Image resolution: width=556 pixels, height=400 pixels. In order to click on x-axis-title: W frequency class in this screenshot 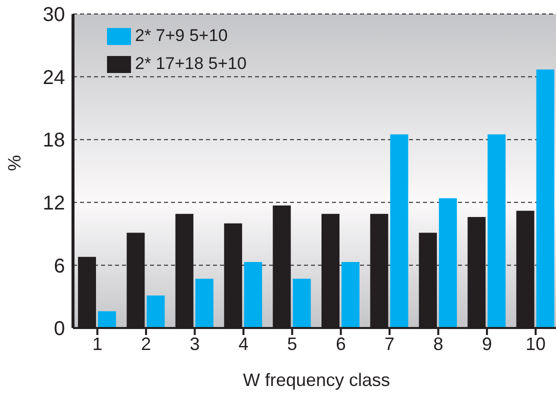, I will do `click(316, 380)`.